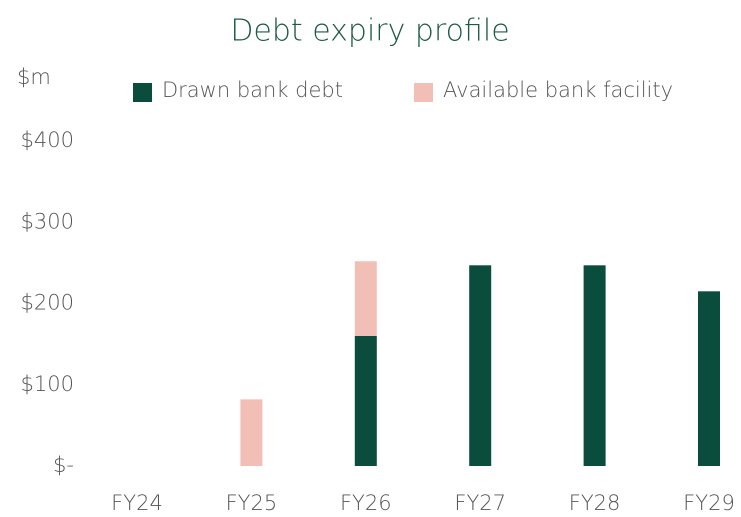  I want to click on y-tick-label: $-, so click(63, 465).